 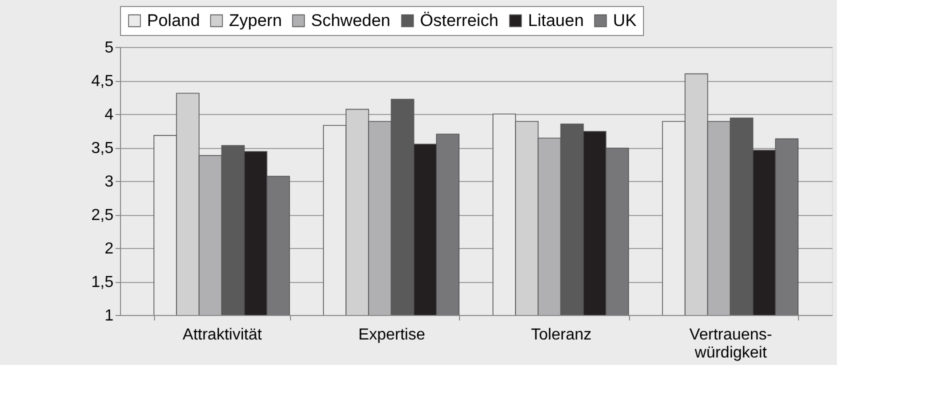 I want to click on y-tick-label: 2, so click(x=109, y=249).